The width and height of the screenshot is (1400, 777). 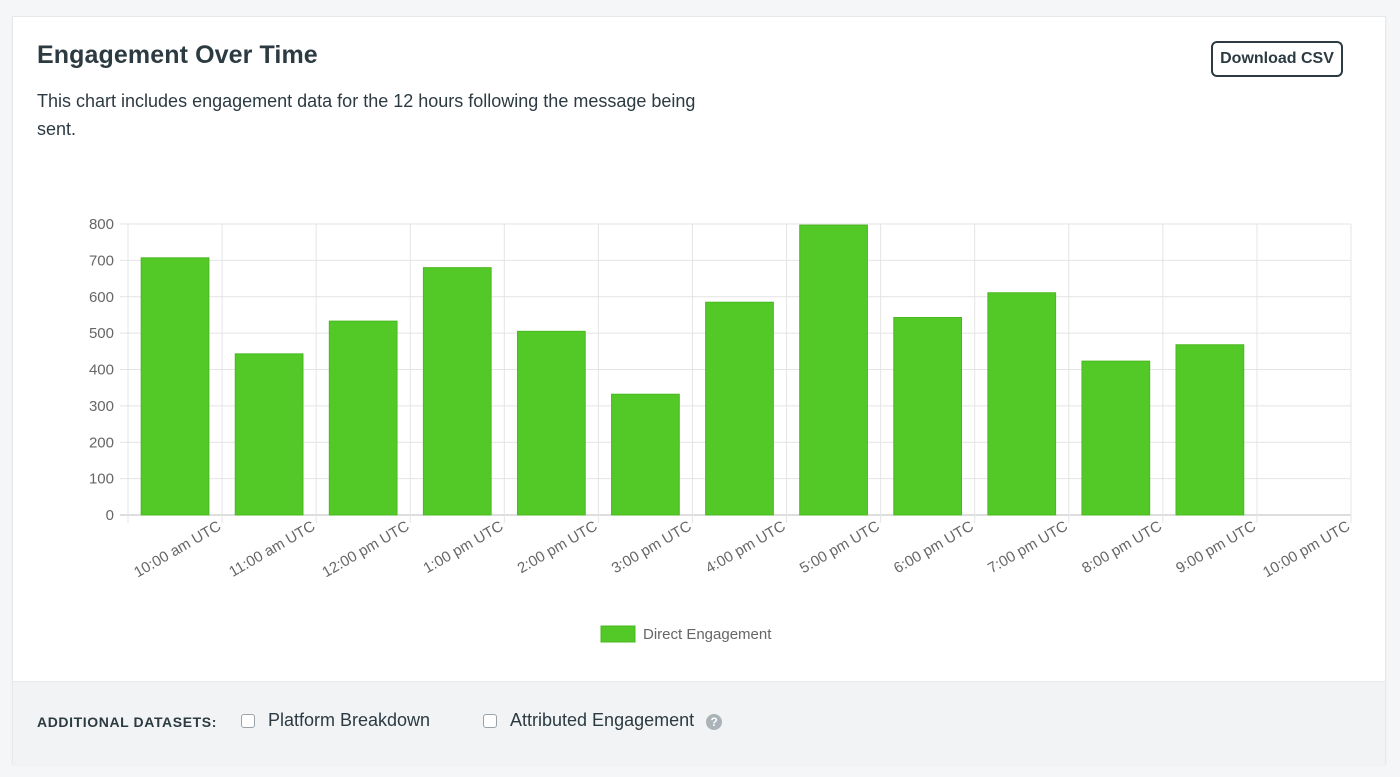 I want to click on attributed-engagement-option: Attributed Engagement ?, so click(x=603, y=720).